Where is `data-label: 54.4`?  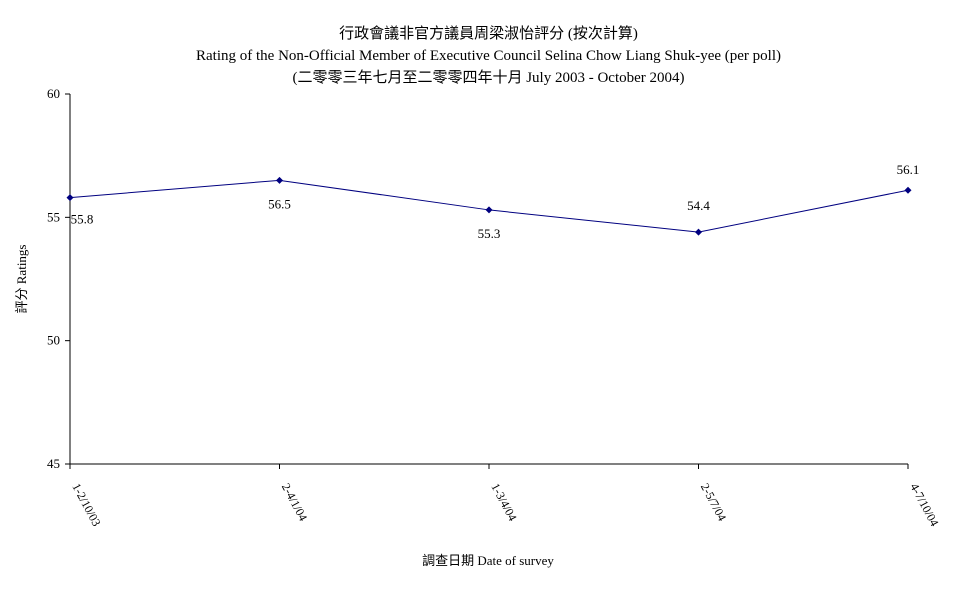 data-label: 54.4 is located at coordinates (698, 205).